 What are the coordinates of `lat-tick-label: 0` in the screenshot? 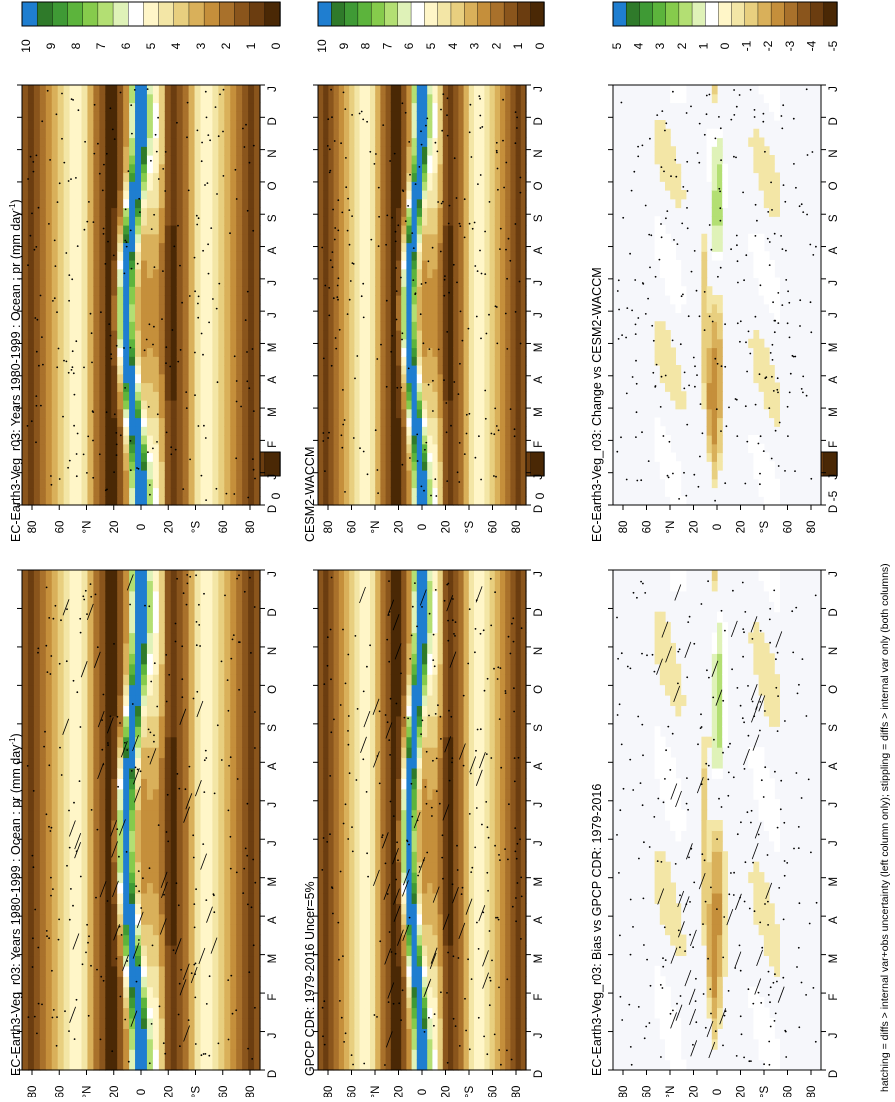 It's located at (142, 527).